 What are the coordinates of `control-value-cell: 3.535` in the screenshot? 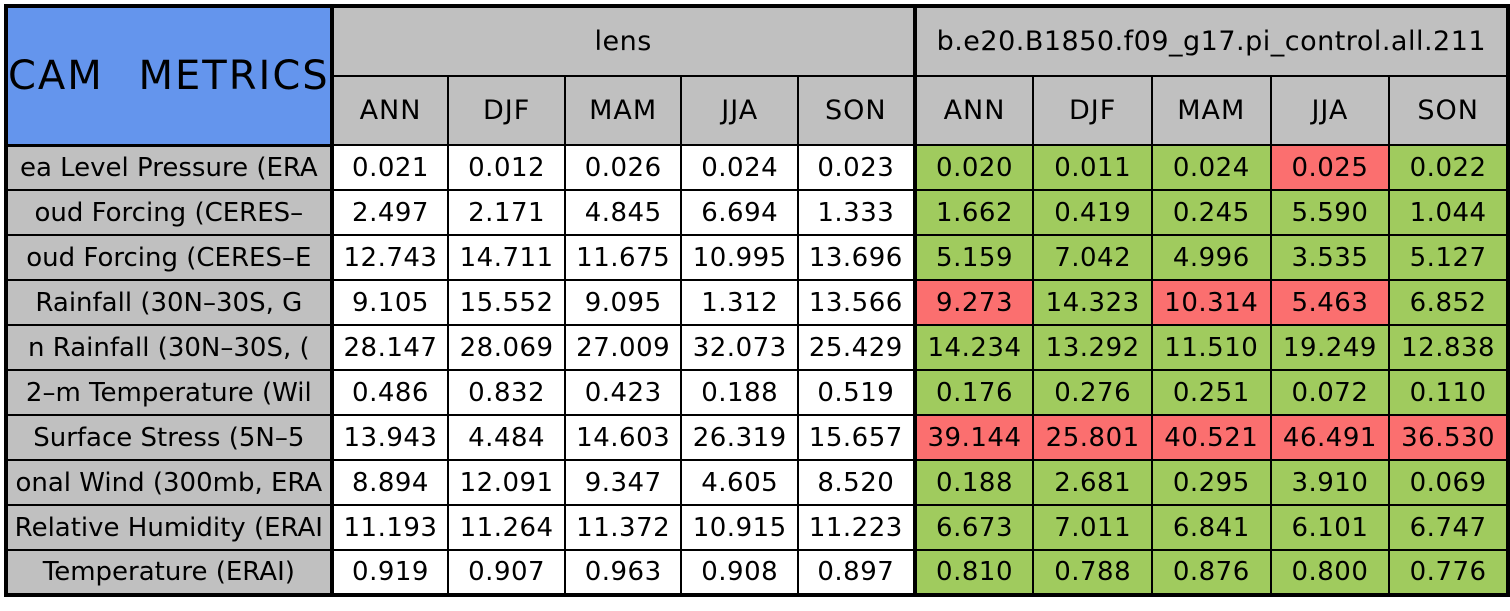 It's located at (1330, 257).